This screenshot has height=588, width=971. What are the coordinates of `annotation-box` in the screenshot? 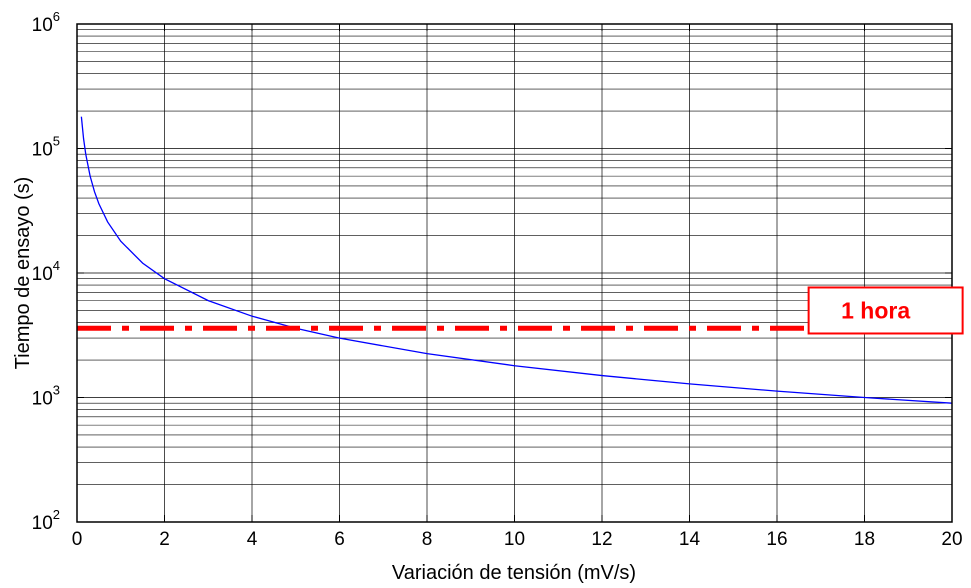 It's located at (885, 310).